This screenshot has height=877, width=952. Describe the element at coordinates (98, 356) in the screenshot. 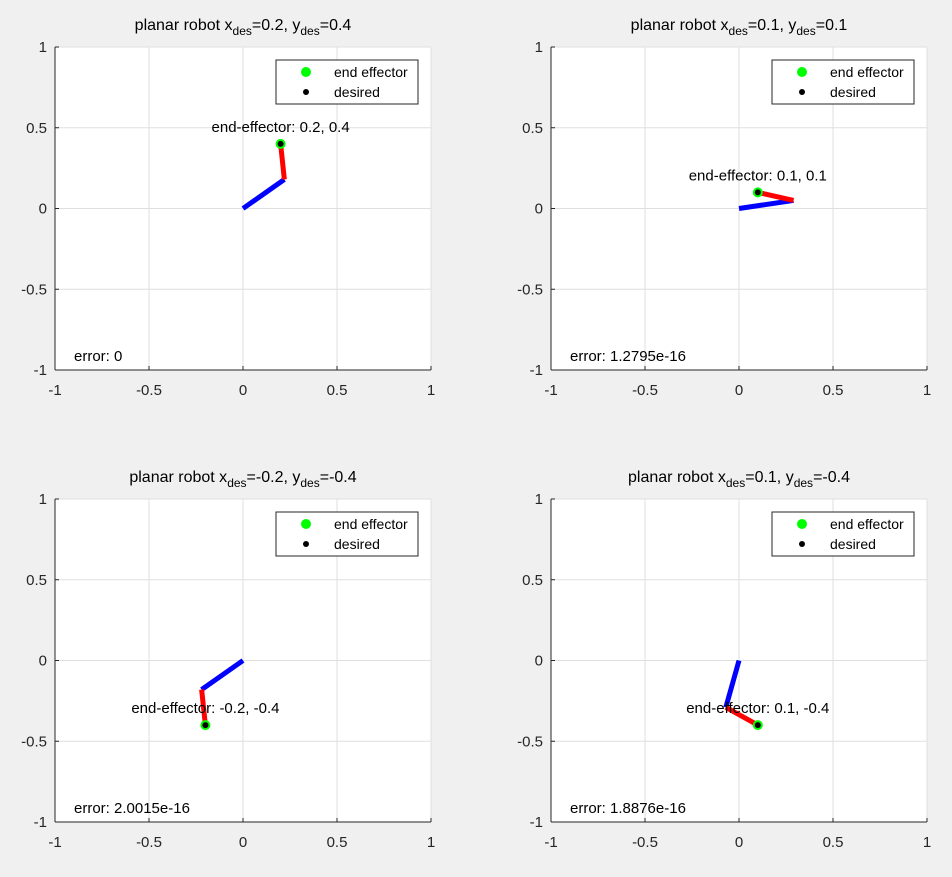

I see `error-label: error: 0` at that location.